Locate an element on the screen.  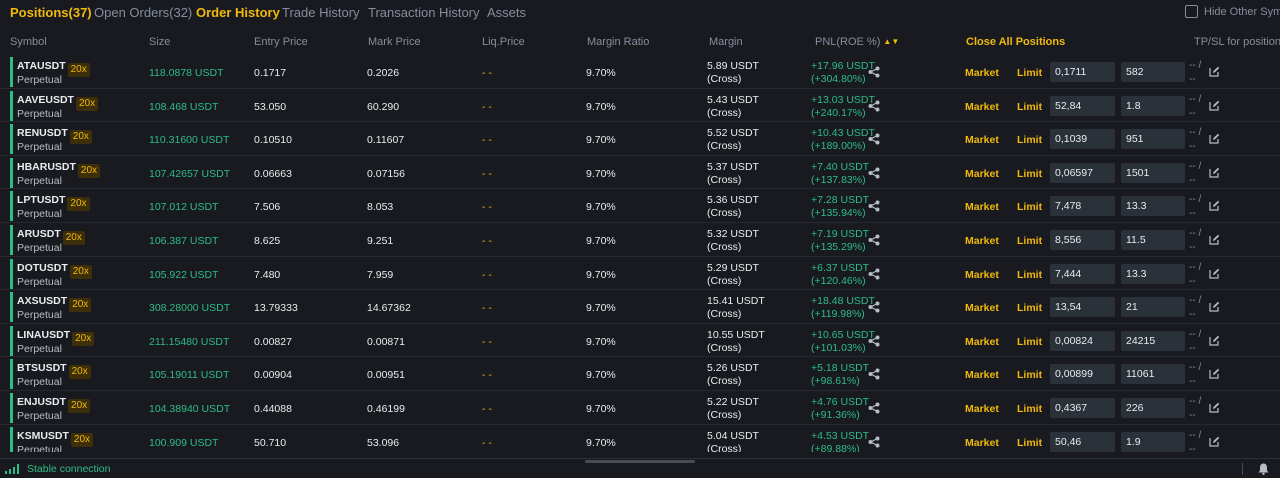
symbol-cell: AXSUSDT 20x is located at coordinates (54, 304).